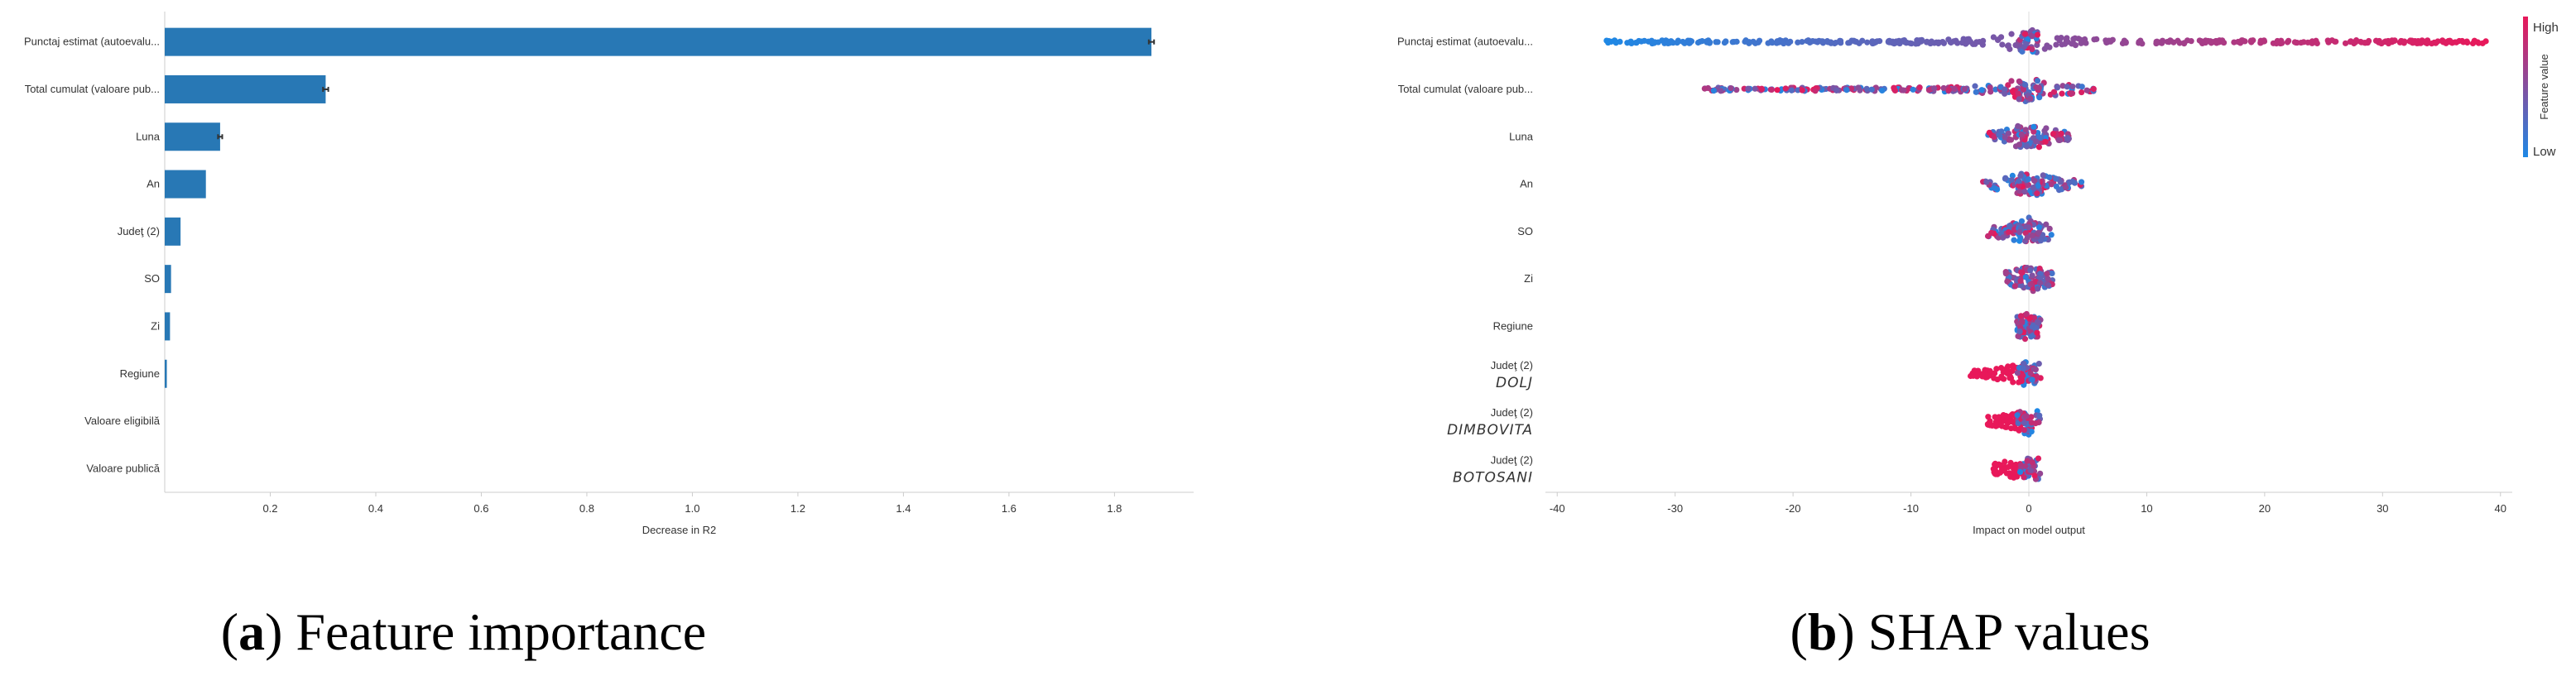 The image size is (2576, 676). I want to click on x-tick-label: 0, so click(2028, 509).